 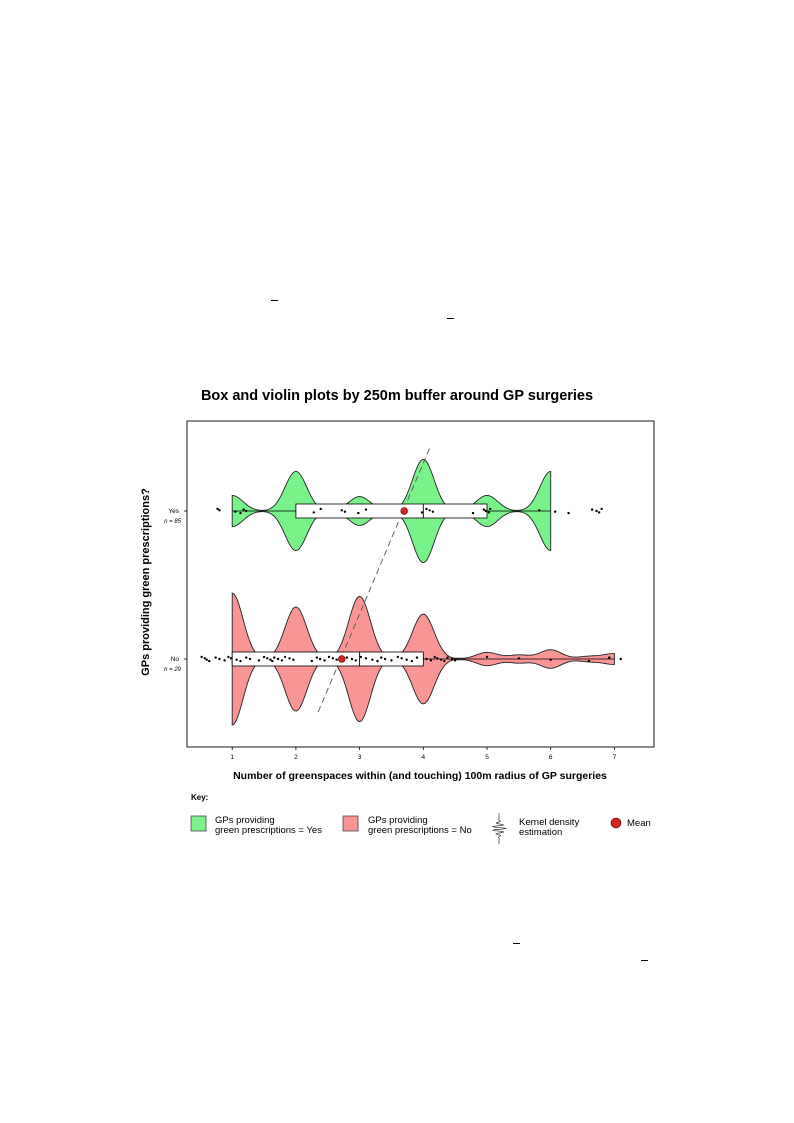 What do you see at coordinates (487, 757) in the screenshot?
I see `x-tick-label: 5` at bounding box center [487, 757].